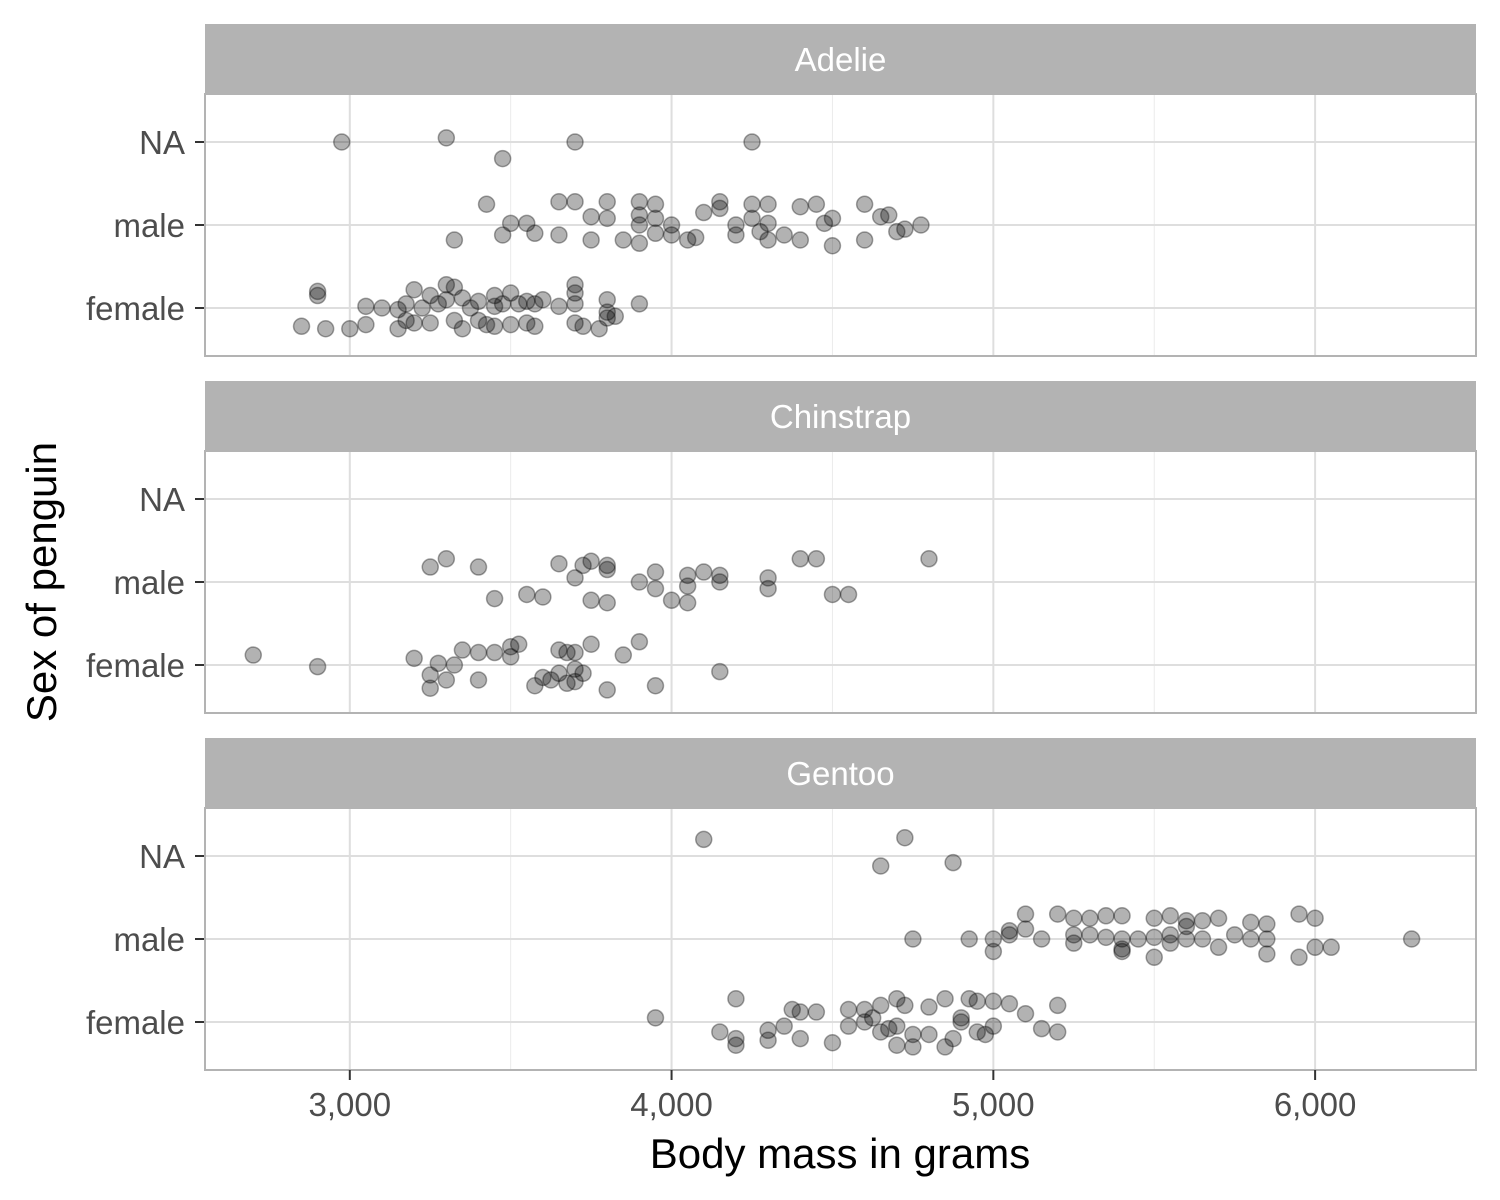 The width and height of the screenshot is (1500, 1200). What do you see at coordinates (833, 1096) in the screenshot?
I see `x-axis: 3,000 4,000 5,000 6,000` at bounding box center [833, 1096].